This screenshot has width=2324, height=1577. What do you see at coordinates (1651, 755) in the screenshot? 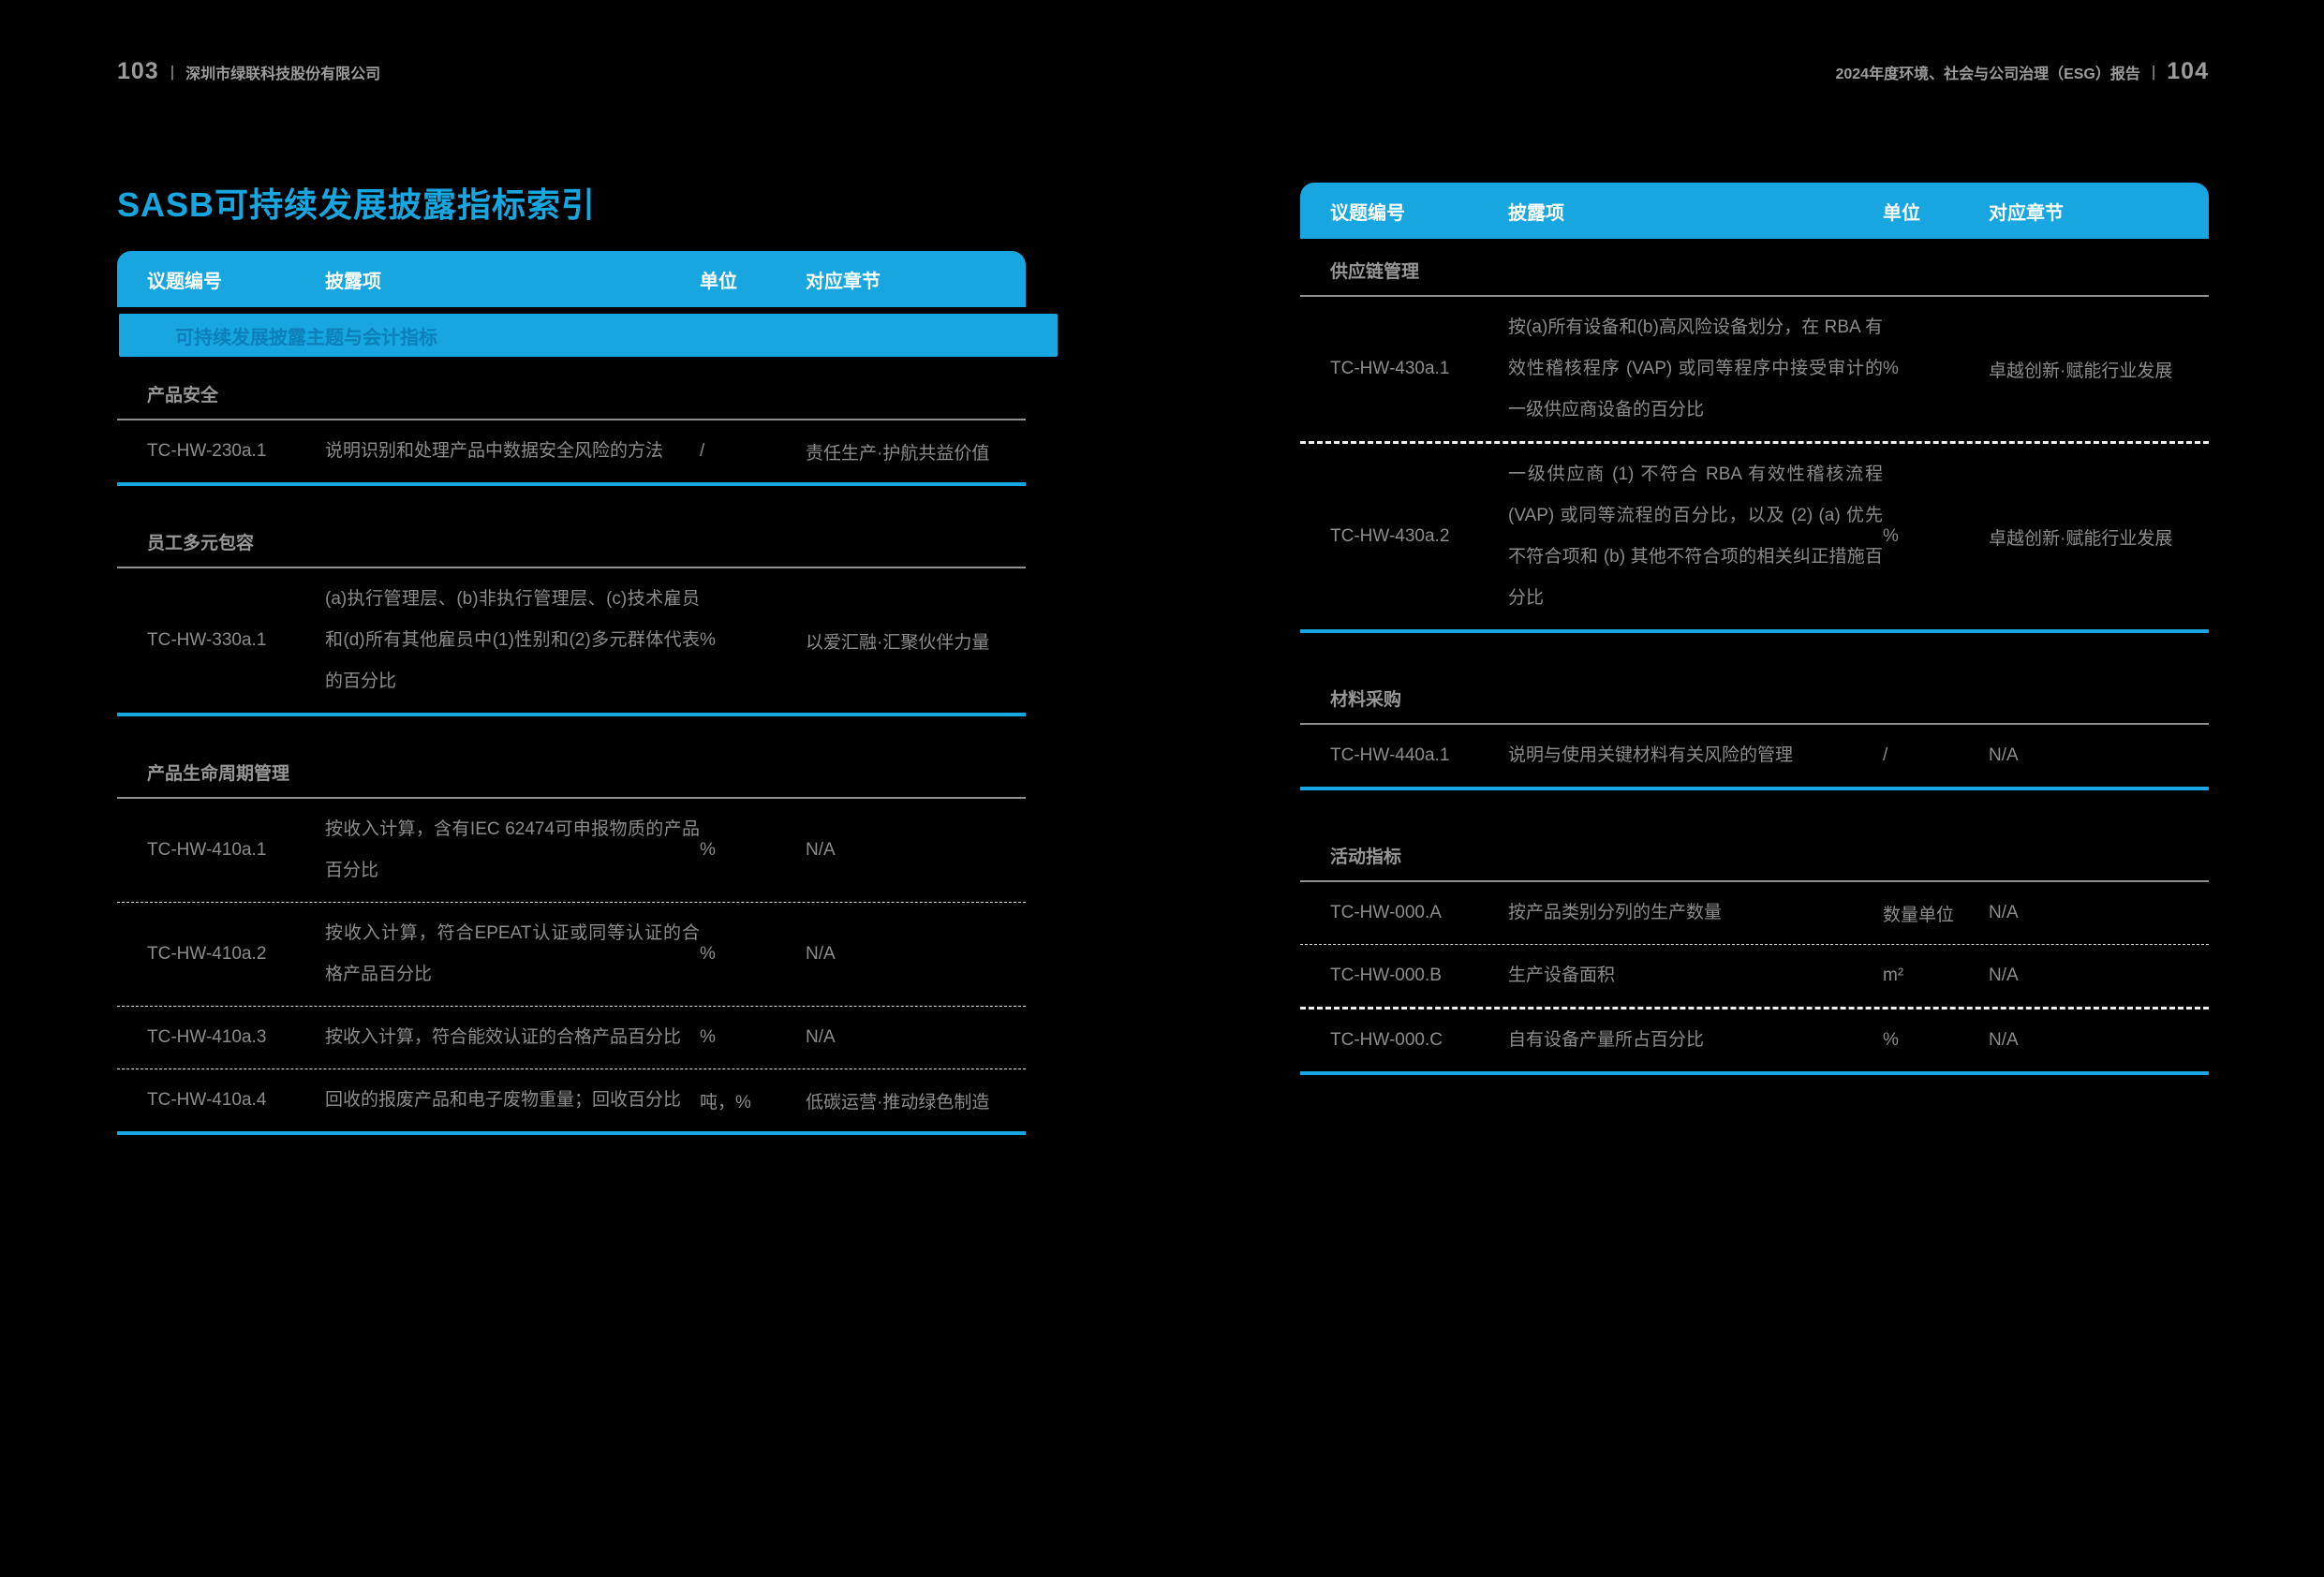
I see `cell-disclosure: 说明与使用关键材料有关风险的管理` at bounding box center [1651, 755].